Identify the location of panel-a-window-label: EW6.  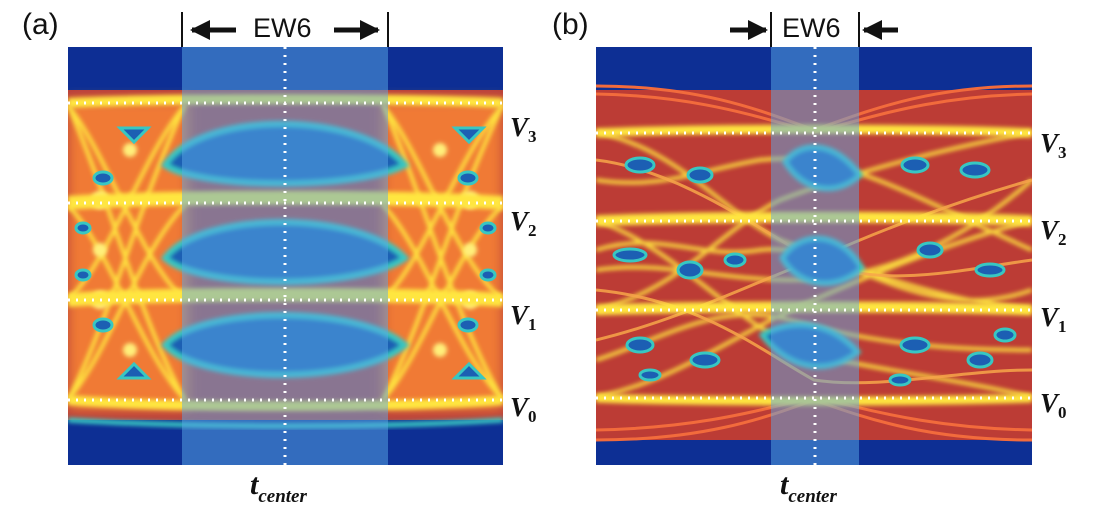
(282, 28).